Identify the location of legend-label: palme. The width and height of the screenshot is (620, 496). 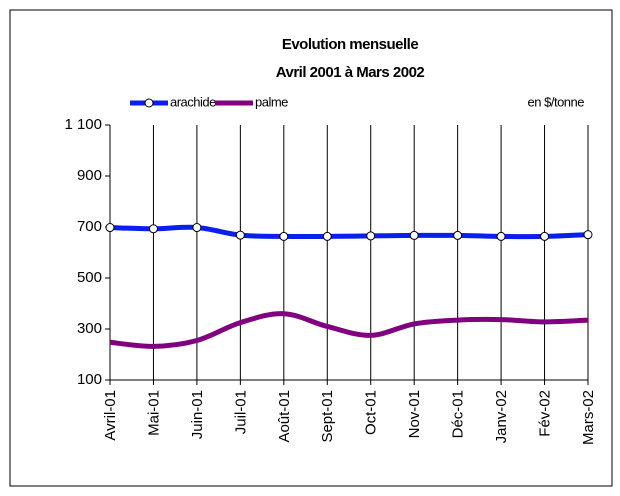
(271, 101).